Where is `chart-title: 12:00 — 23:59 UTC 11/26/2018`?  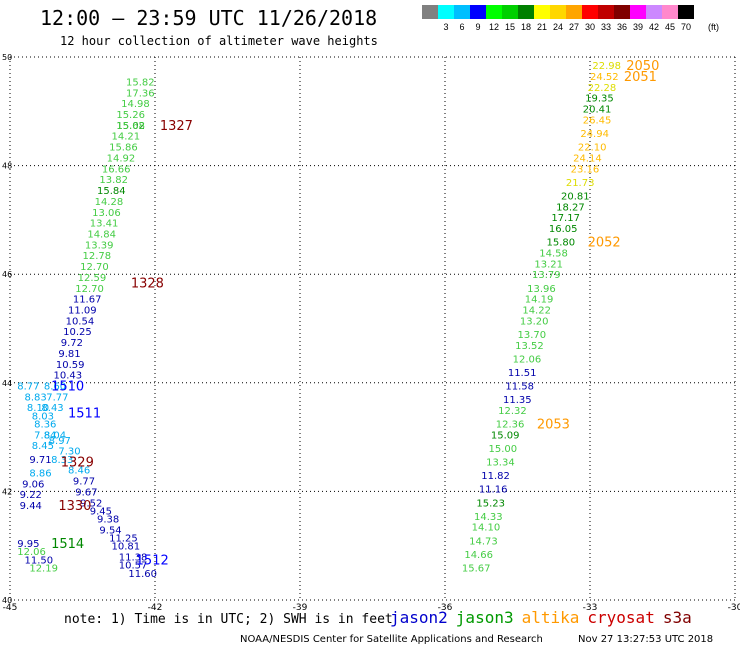 chart-title: 12:00 — 23:59 UTC 11/26/2018 is located at coordinates (209, 18).